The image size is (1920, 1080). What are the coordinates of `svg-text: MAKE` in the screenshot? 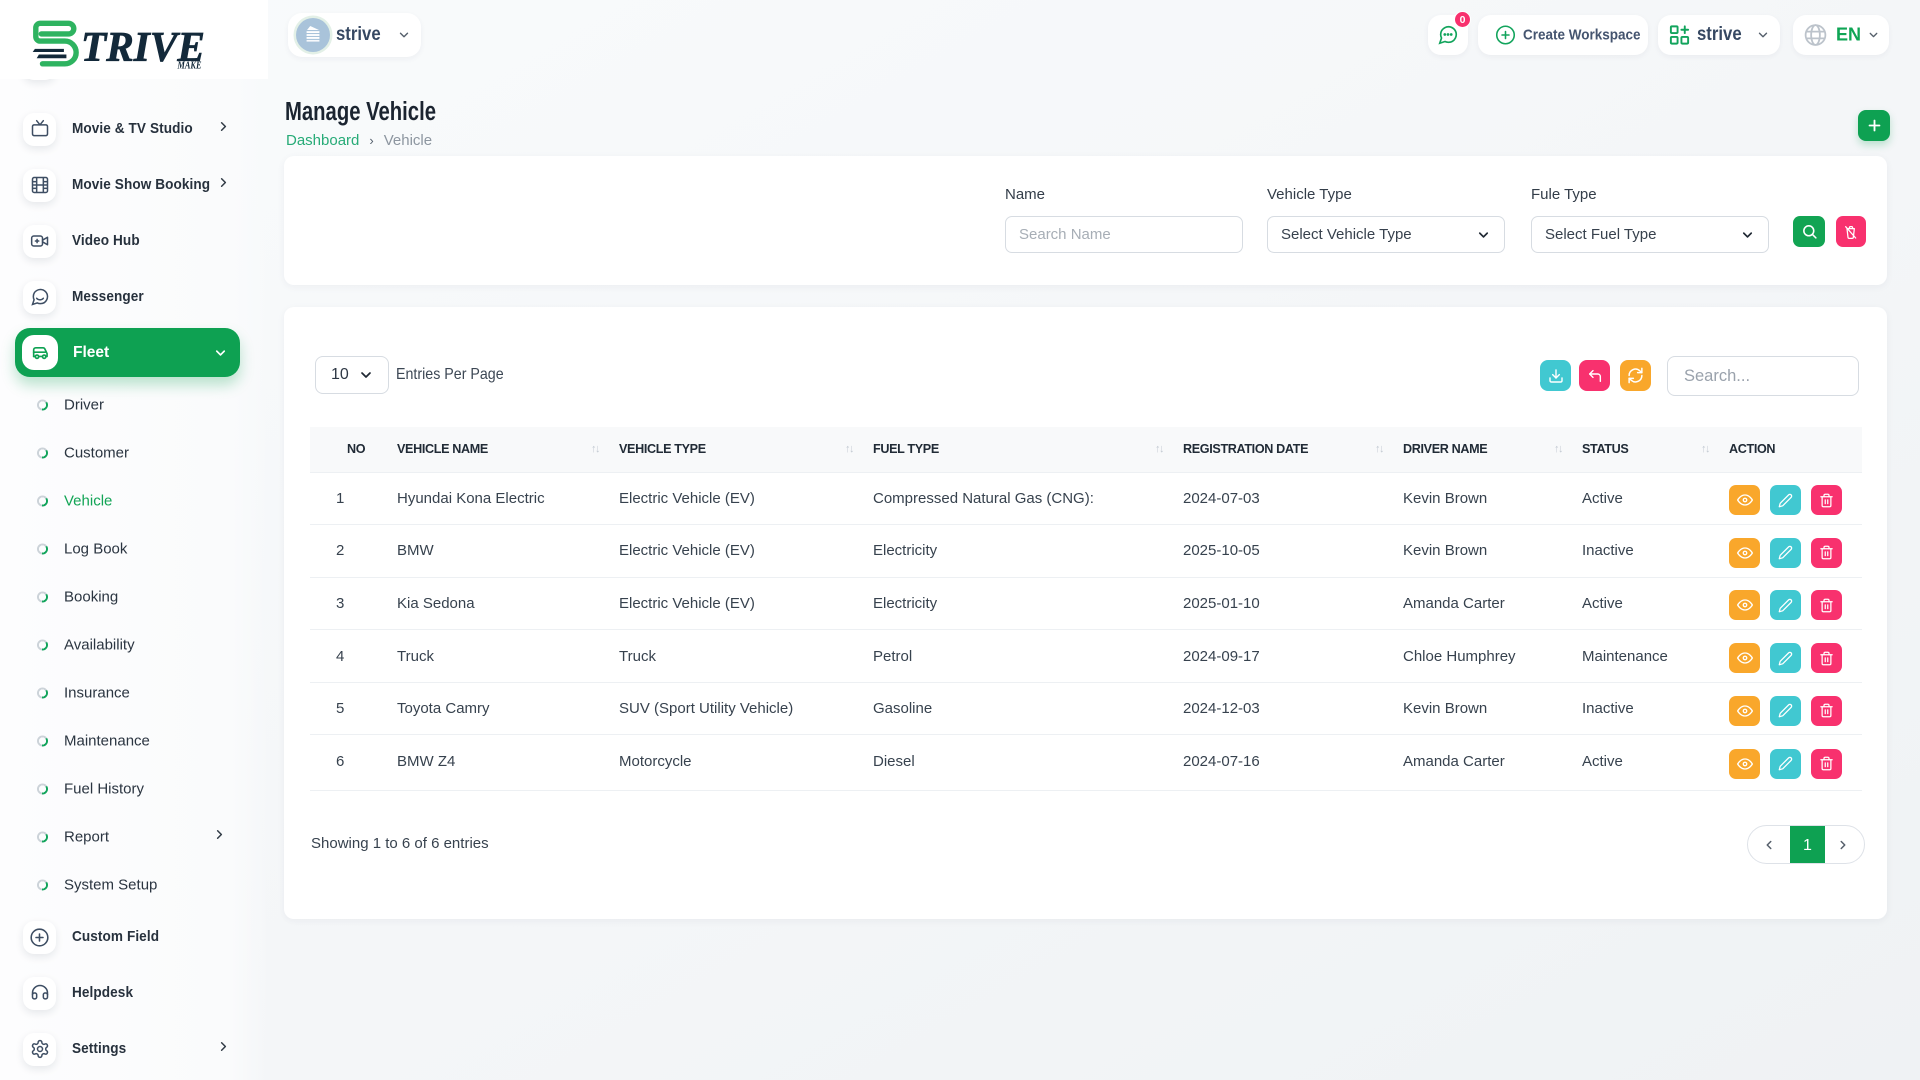 It's located at (189, 66).